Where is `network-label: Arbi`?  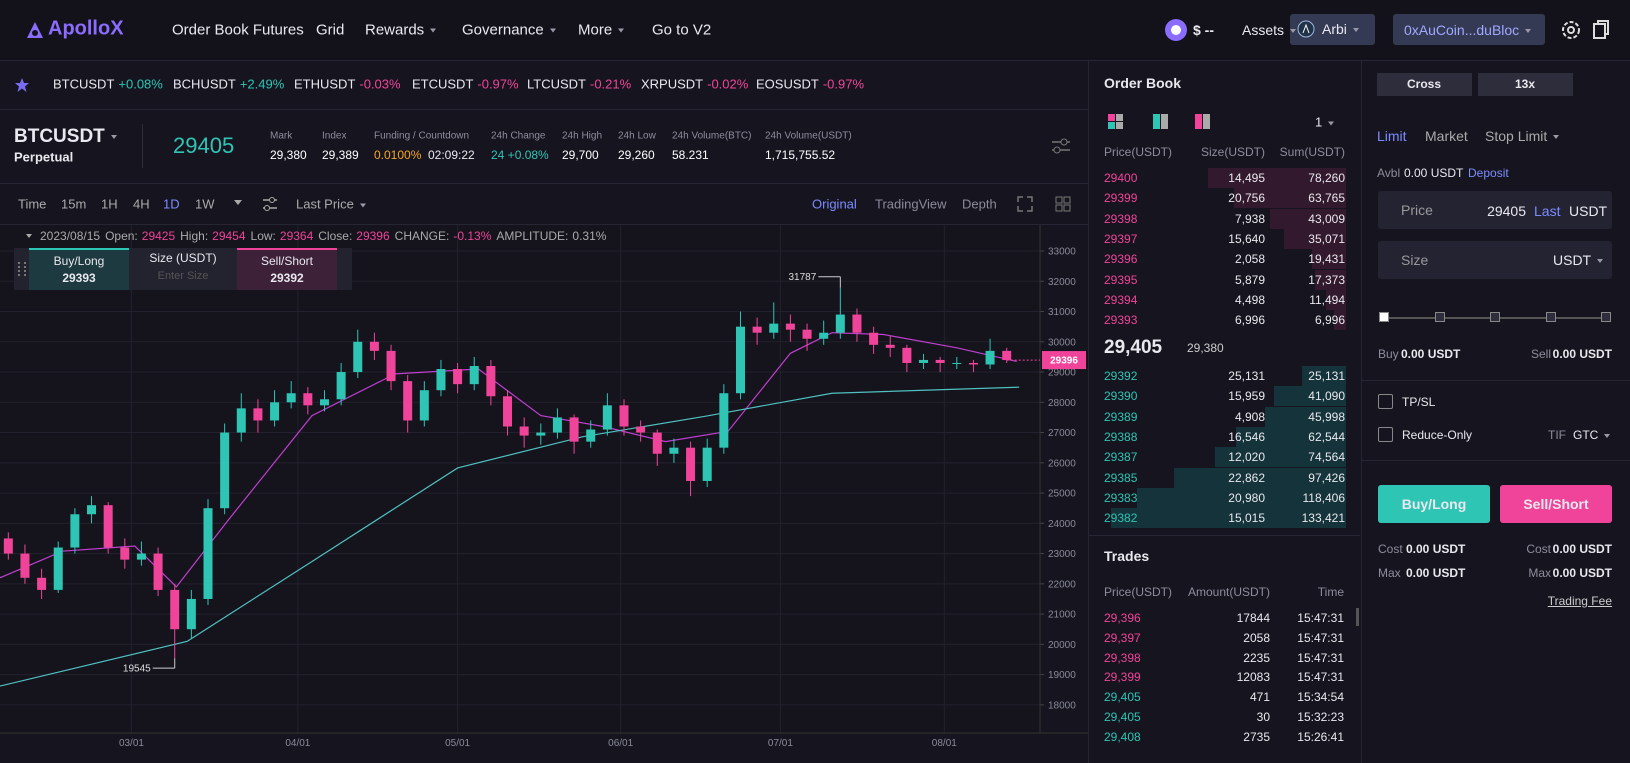
network-label: Arbi is located at coordinates (1340, 29).